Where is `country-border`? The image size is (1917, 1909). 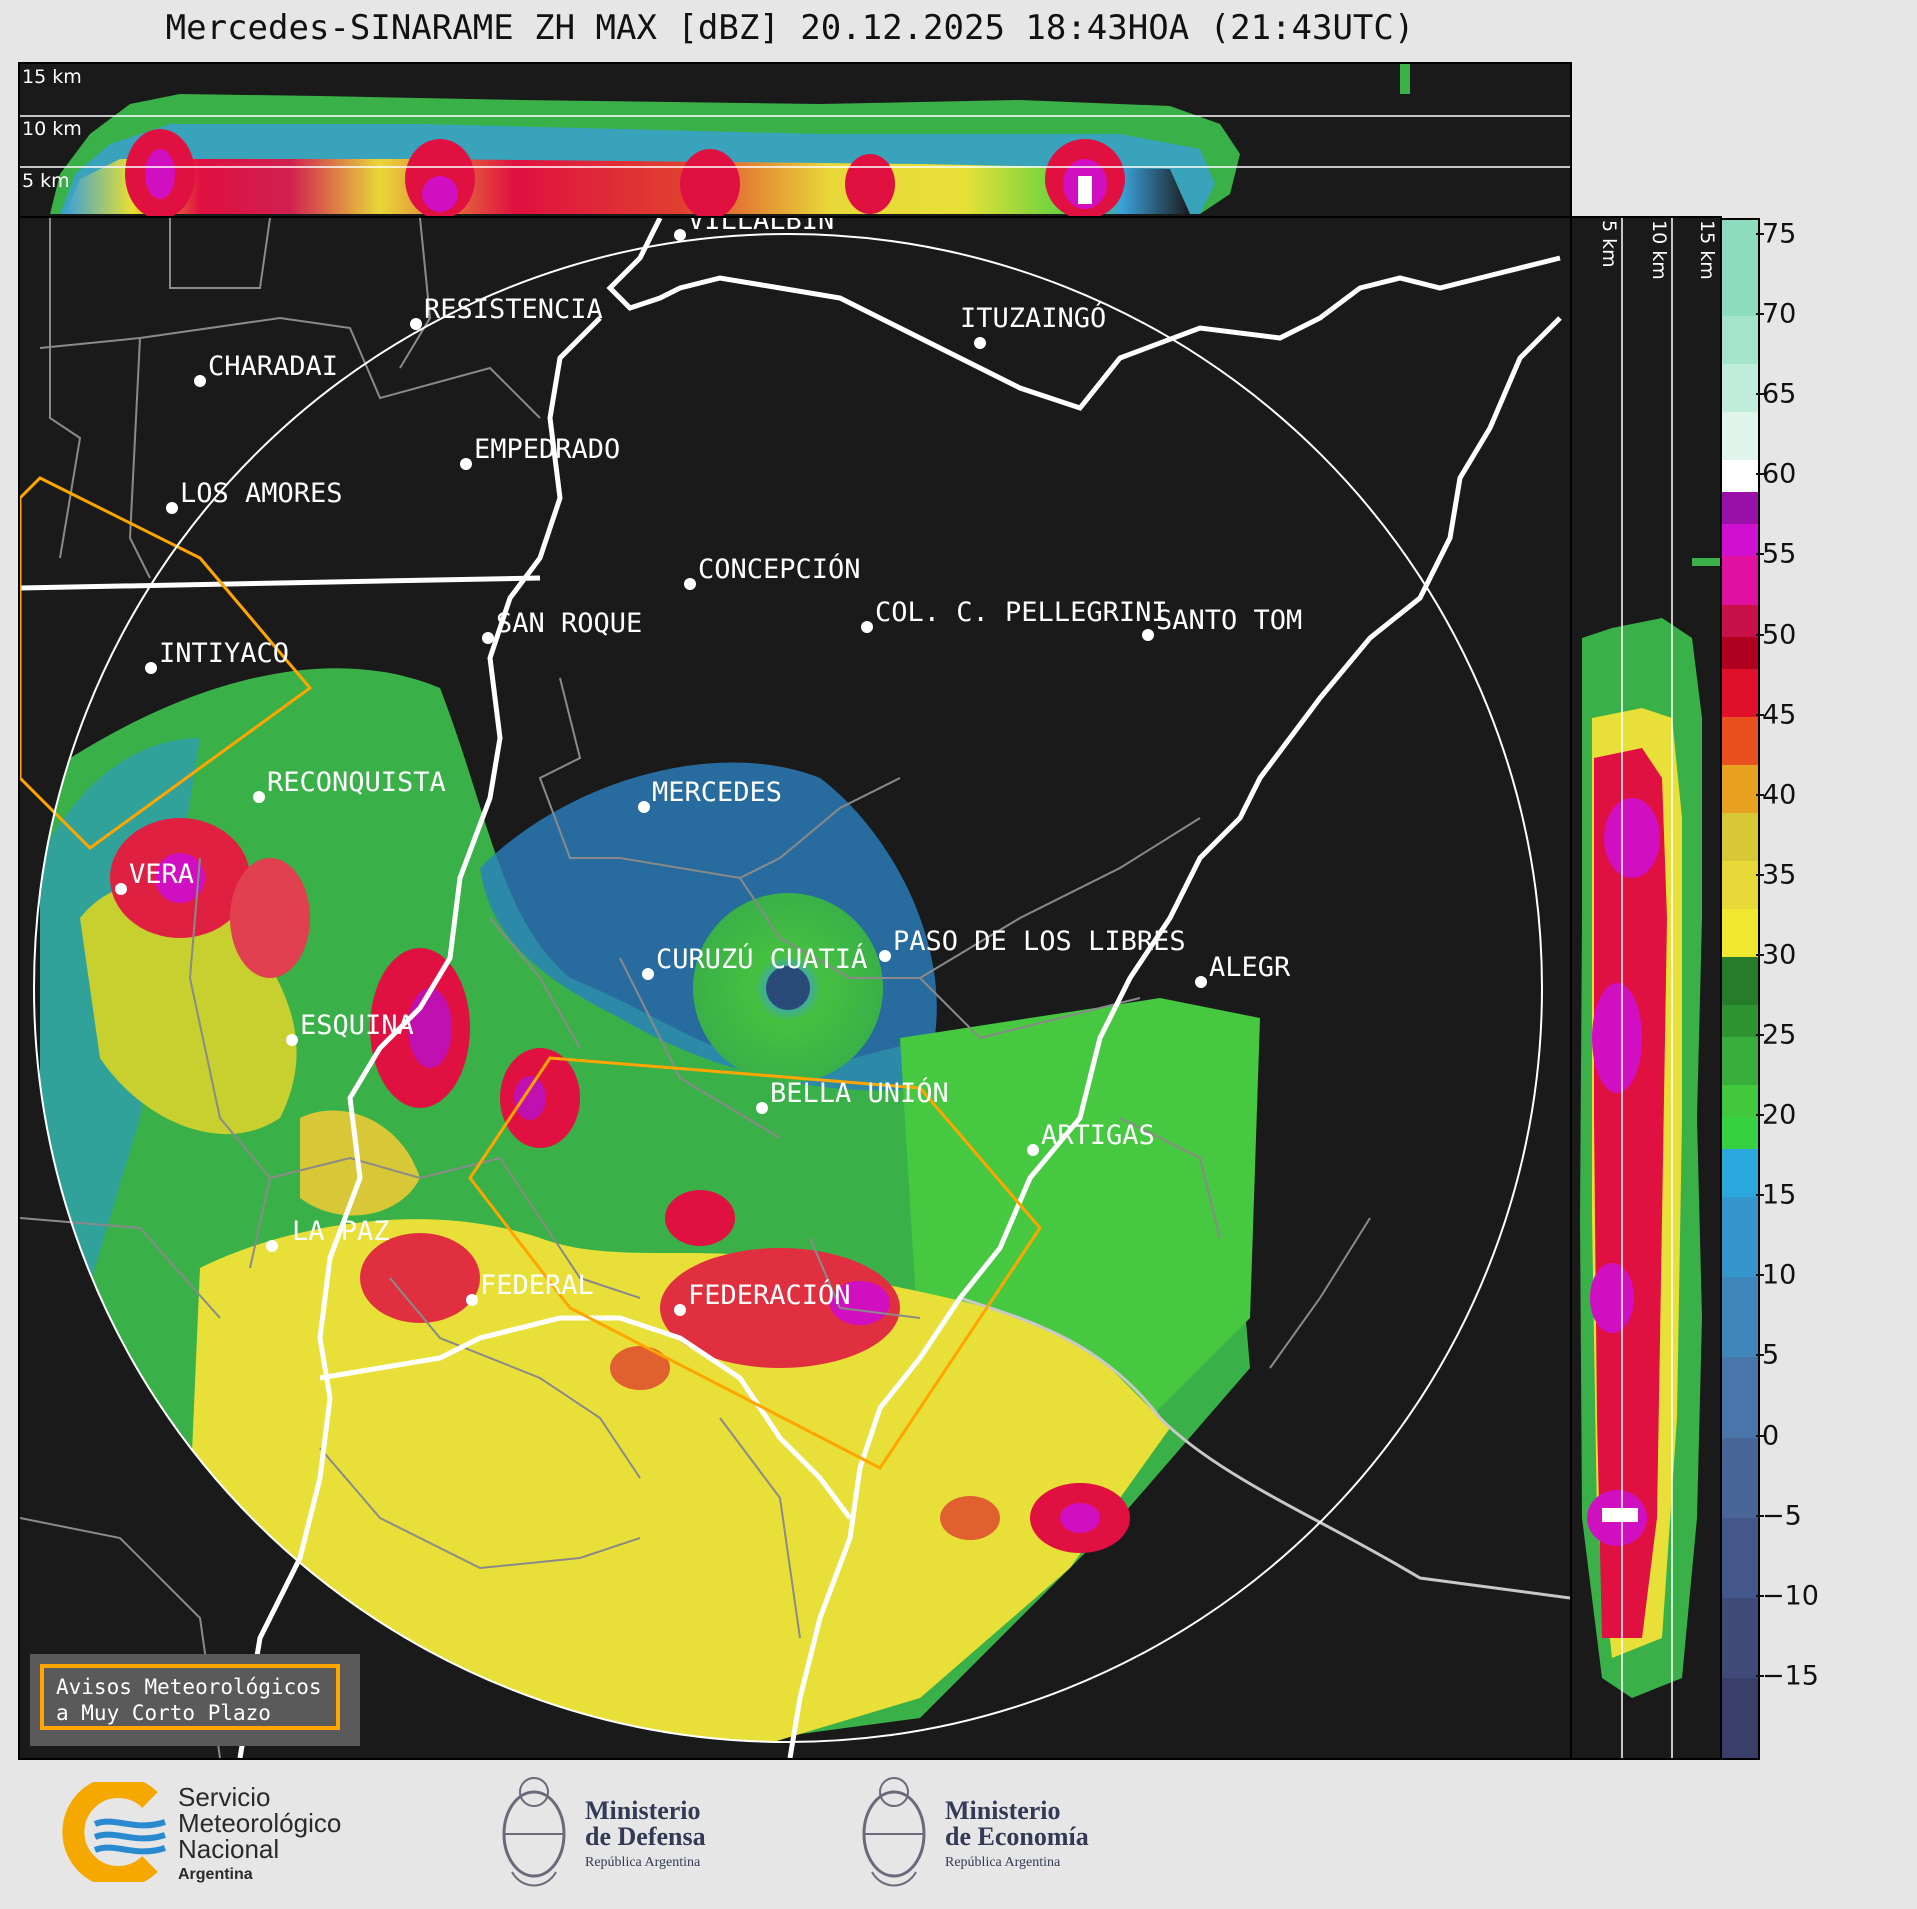
country-border is located at coordinates (1264, 1448).